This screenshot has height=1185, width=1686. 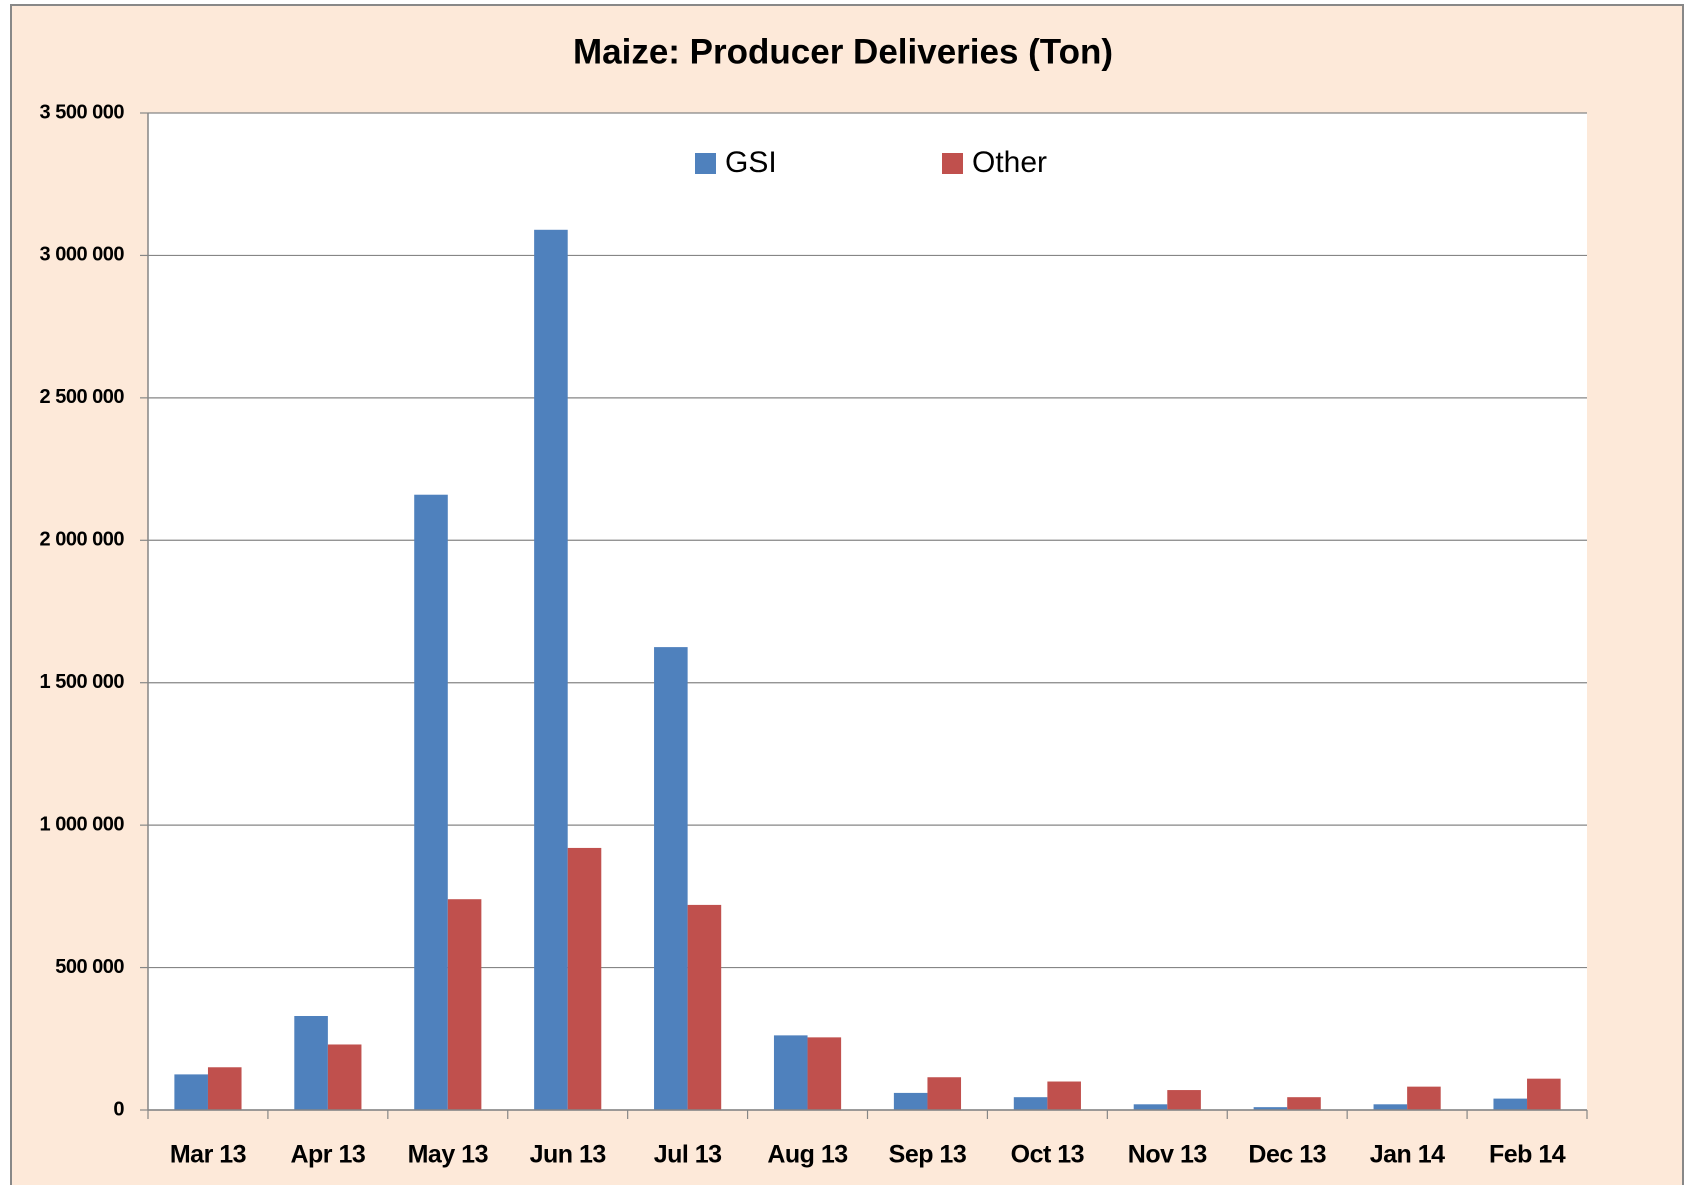 I want to click on y-tick-label: 3 500 000, so click(x=82, y=112).